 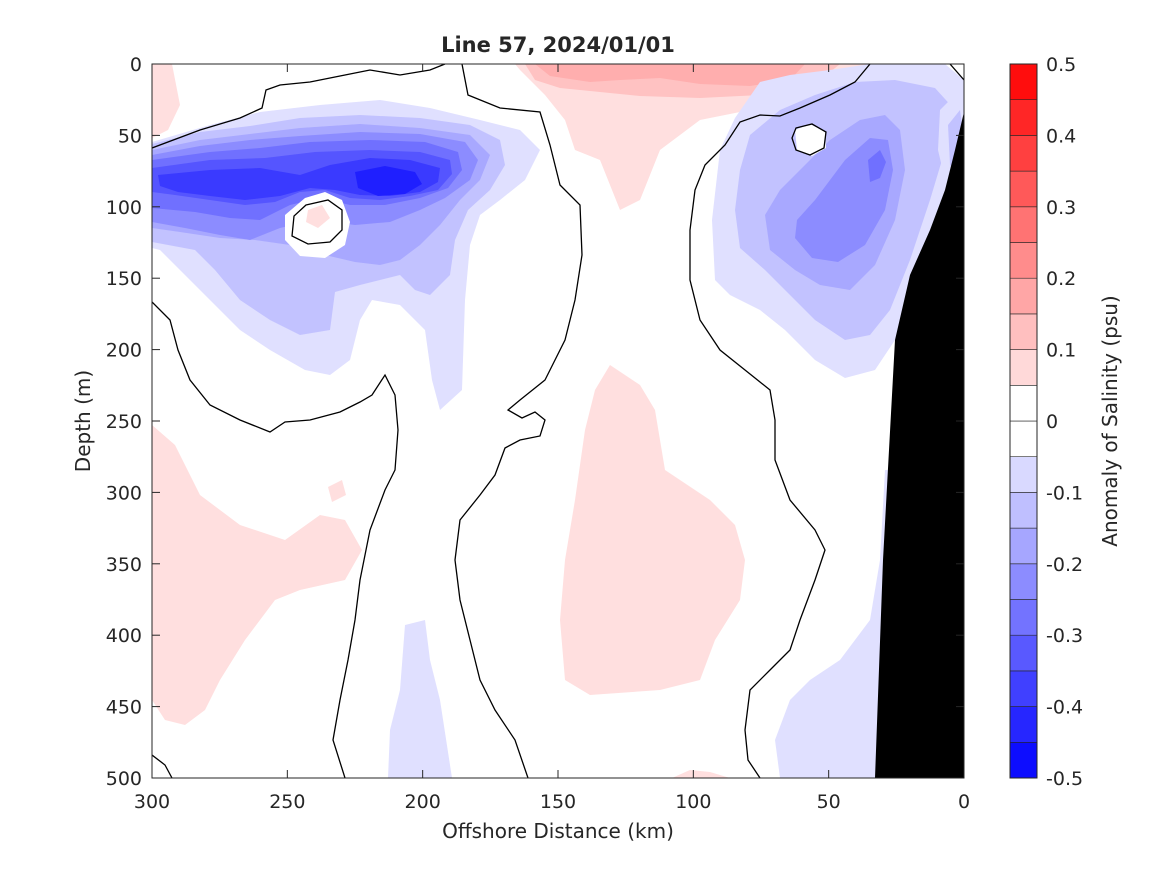 I want to click on colorbar-tick-label: -0.1, so click(x=1064, y=493).